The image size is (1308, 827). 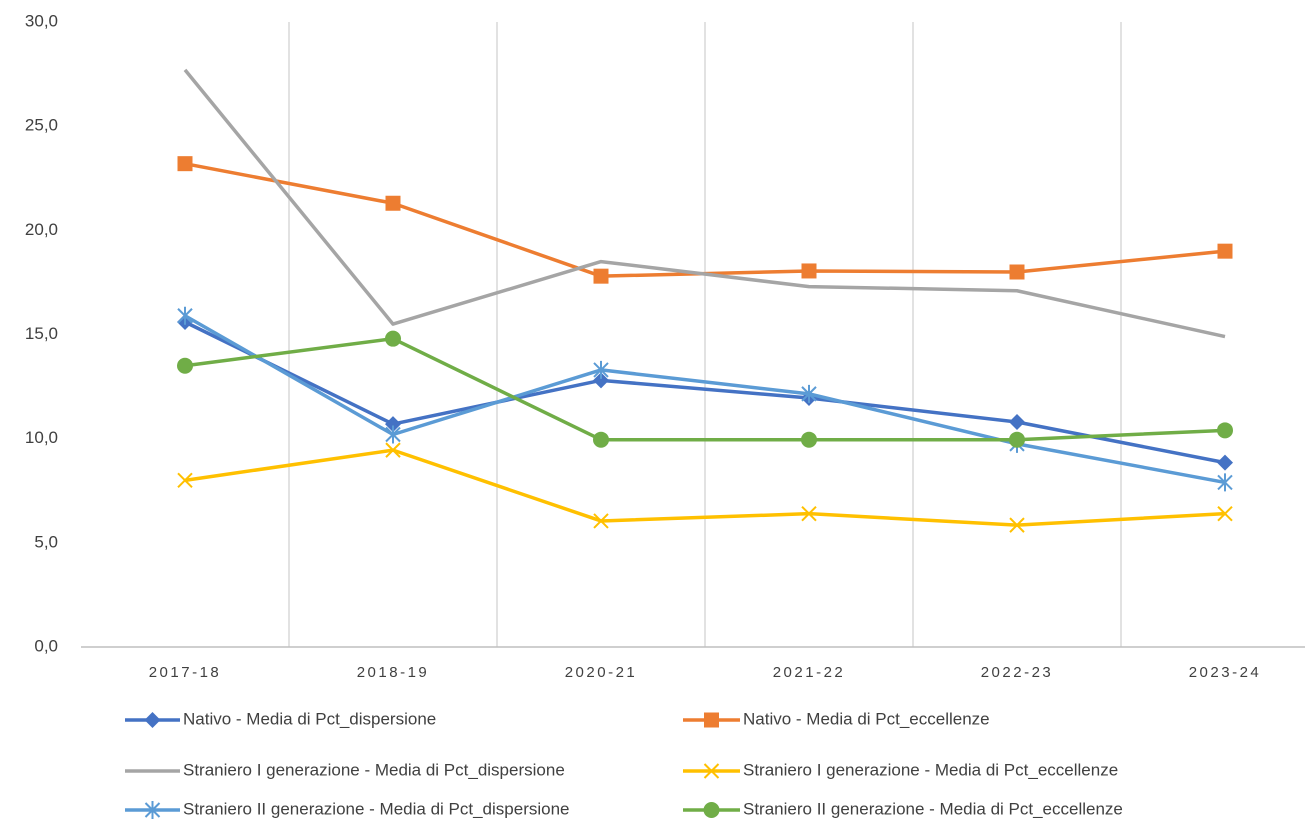 What do you see at coordinates (46, 645) in the screenshot?
I see `y-tick-label: 0,0` at bounding box center [46, 645].